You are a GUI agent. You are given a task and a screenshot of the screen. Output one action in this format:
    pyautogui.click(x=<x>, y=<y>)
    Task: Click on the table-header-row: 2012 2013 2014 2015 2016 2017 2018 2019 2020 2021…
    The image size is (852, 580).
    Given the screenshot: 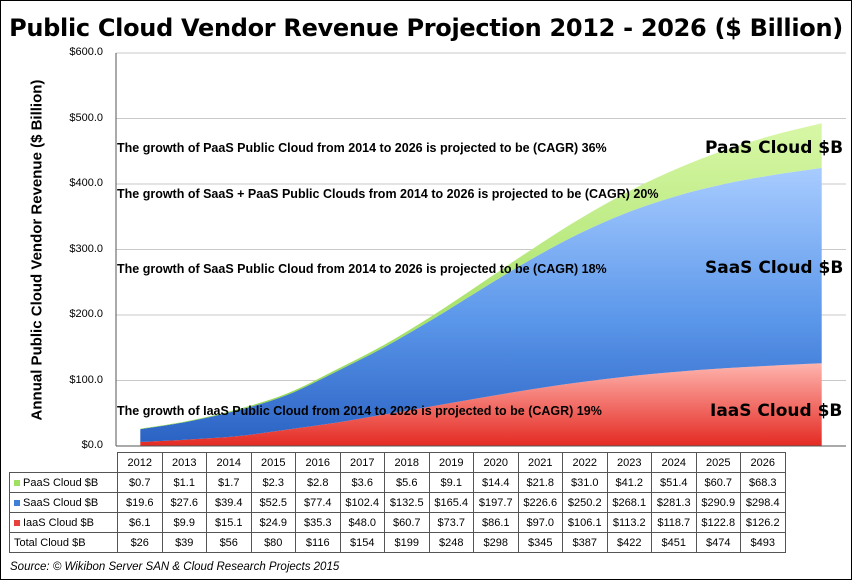 What is the action you would take?
    pyautogui.click(x=398, y=462)
    